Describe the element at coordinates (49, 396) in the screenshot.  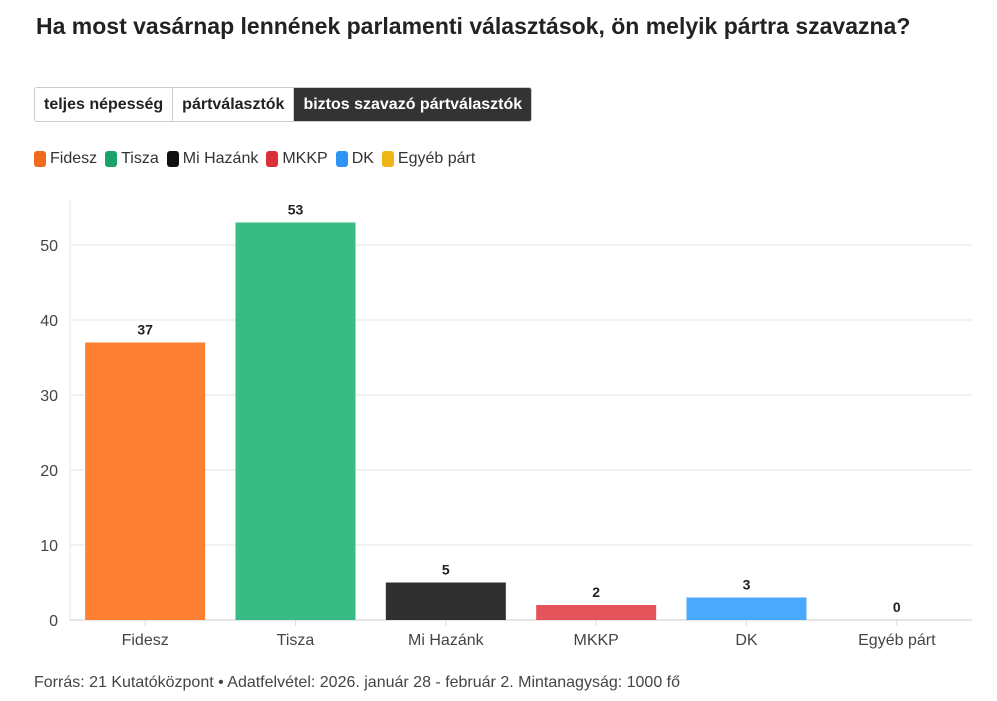
I see `y-tick-label: 30` at that location.